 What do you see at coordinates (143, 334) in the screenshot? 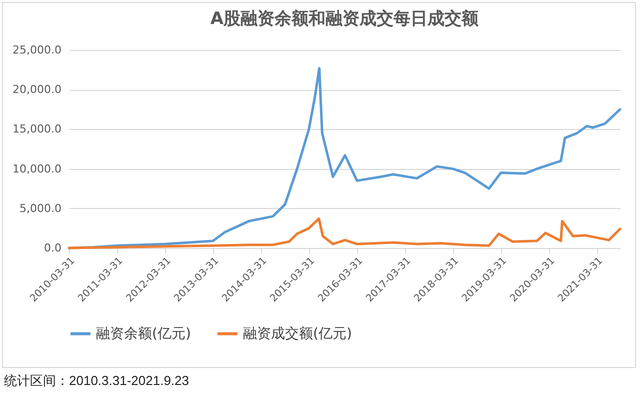
I see `legend-label: 融资余额(亿元)` at bounding box center [143, 334].